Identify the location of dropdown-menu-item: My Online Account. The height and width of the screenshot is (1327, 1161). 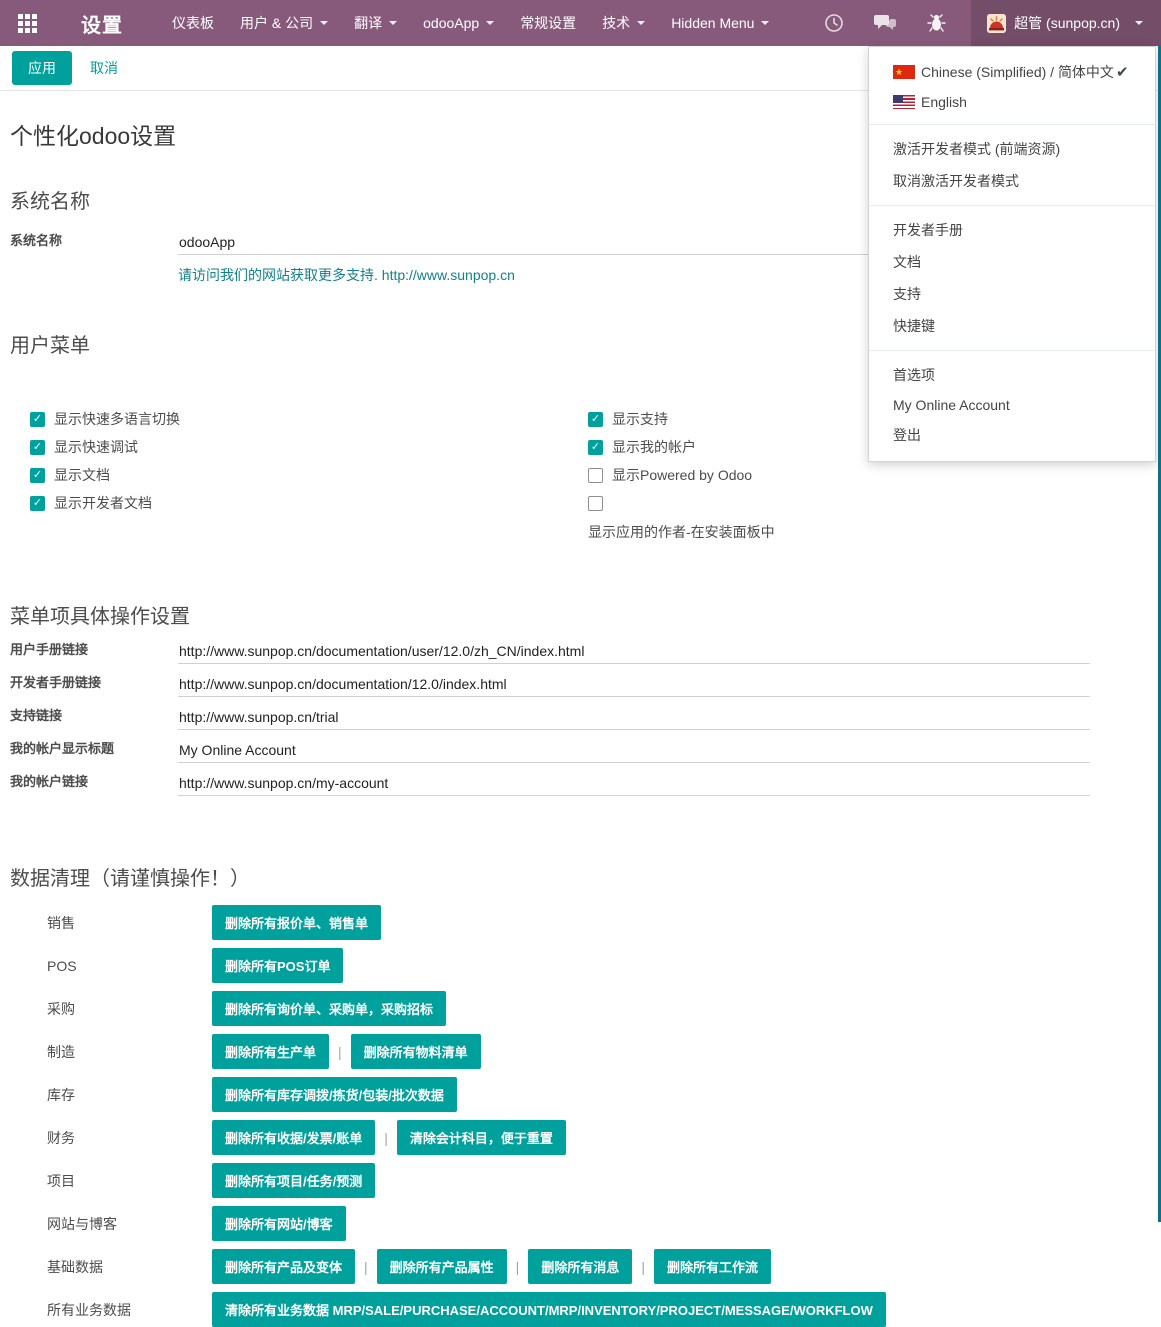
(951, 405).